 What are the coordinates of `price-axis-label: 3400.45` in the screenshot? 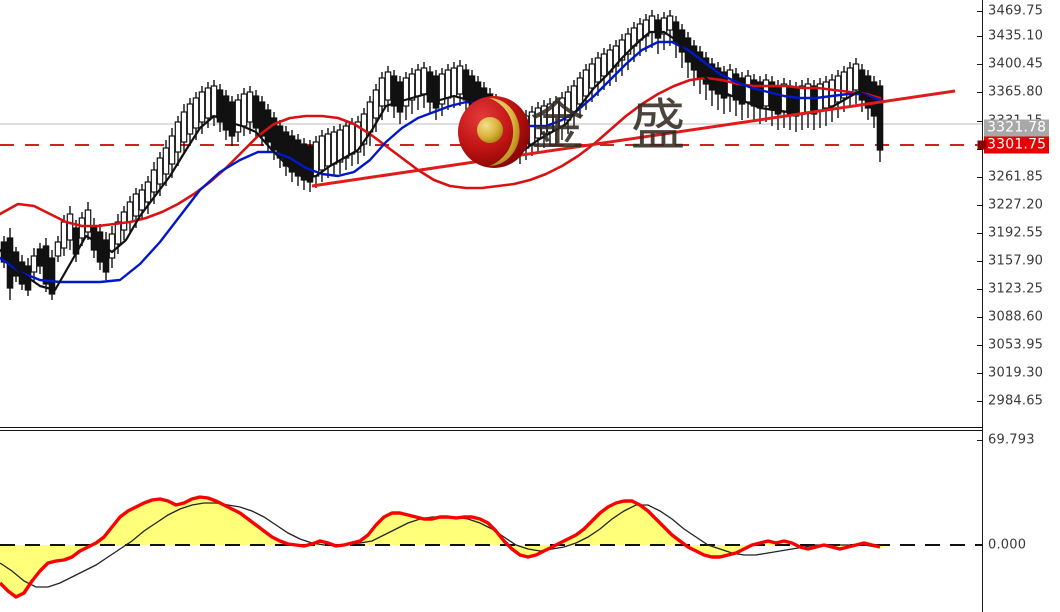 It's located at (1016, 64).